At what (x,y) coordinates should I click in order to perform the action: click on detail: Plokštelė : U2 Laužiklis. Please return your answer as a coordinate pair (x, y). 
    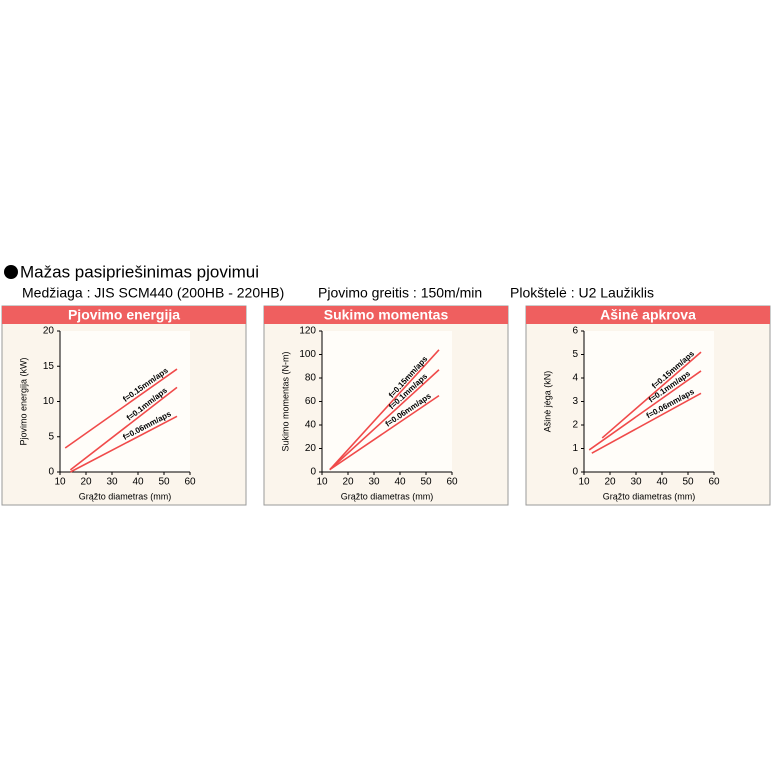
    Looking at the image, I should click on (582, 293).